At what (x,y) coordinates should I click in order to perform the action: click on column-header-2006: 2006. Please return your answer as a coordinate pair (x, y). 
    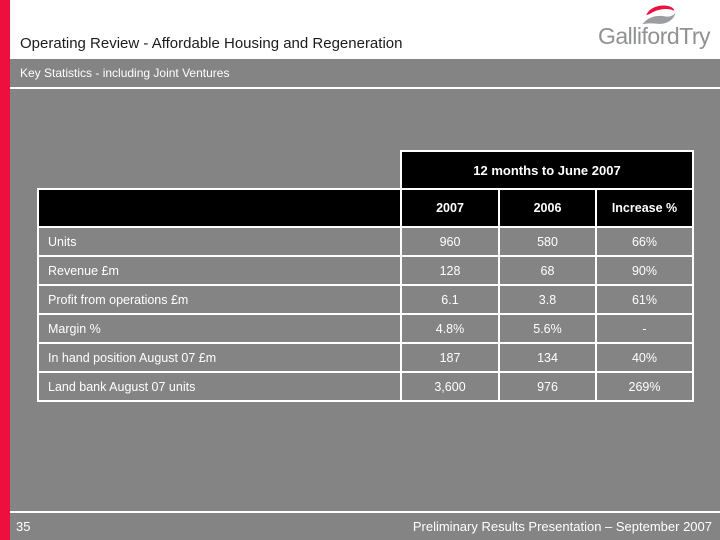
    Looking at the image, I should click on (547, 208).